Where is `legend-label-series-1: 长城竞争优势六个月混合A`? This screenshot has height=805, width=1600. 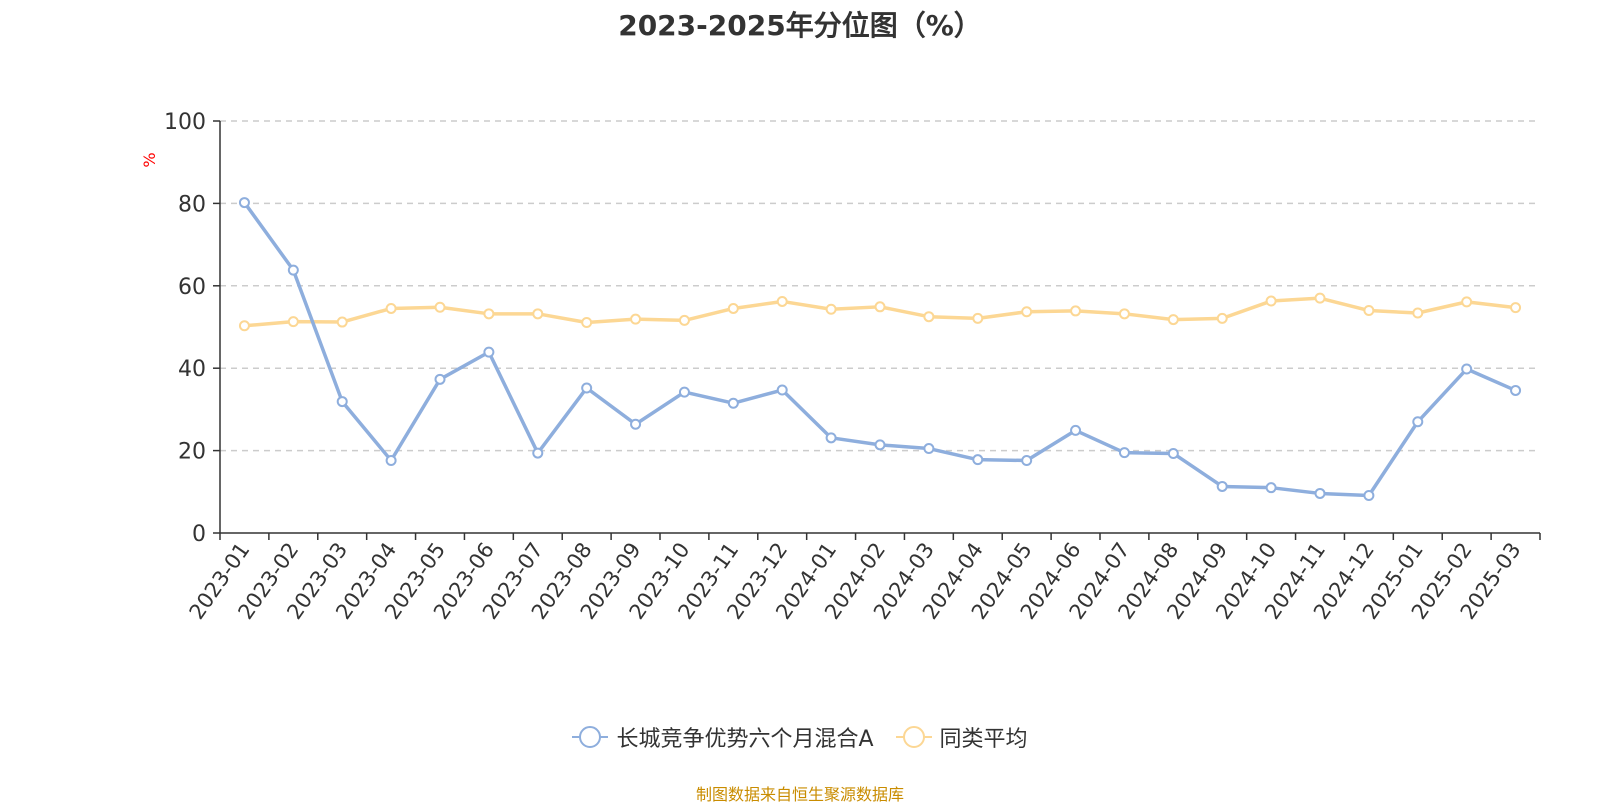 legend-label-series-1: 长城竞争优势六个月混合A is located at coordinates (745, 739).